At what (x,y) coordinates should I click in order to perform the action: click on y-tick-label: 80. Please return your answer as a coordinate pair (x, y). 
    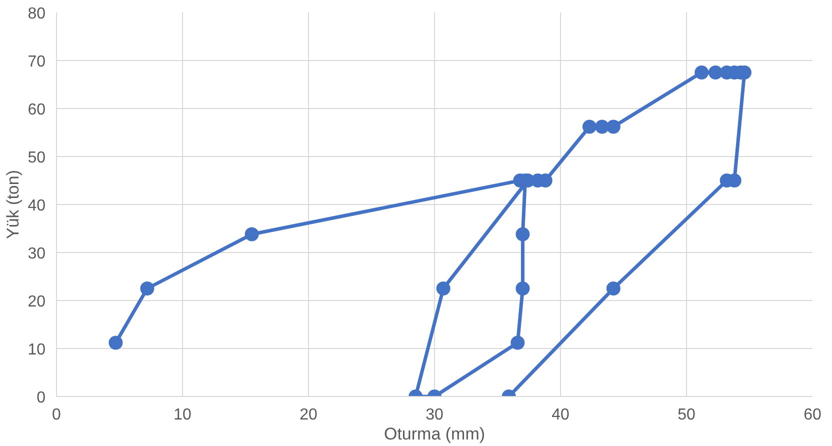
    Looking at the image, I should click on (37, 14).